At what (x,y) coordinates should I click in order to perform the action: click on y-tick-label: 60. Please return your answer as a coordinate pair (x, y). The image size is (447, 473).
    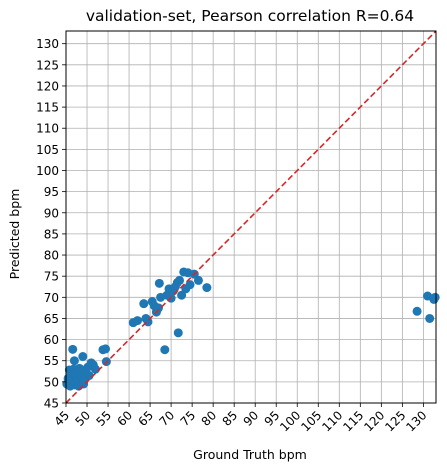
    Looking at the image, I should click on (51, 340).